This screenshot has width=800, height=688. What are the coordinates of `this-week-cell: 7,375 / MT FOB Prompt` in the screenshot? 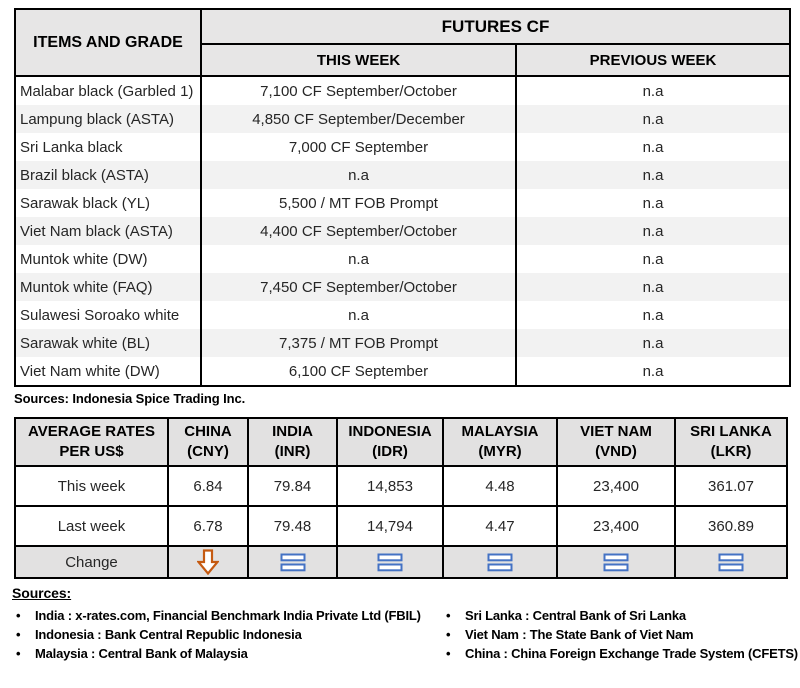 It's located at (359, 343).